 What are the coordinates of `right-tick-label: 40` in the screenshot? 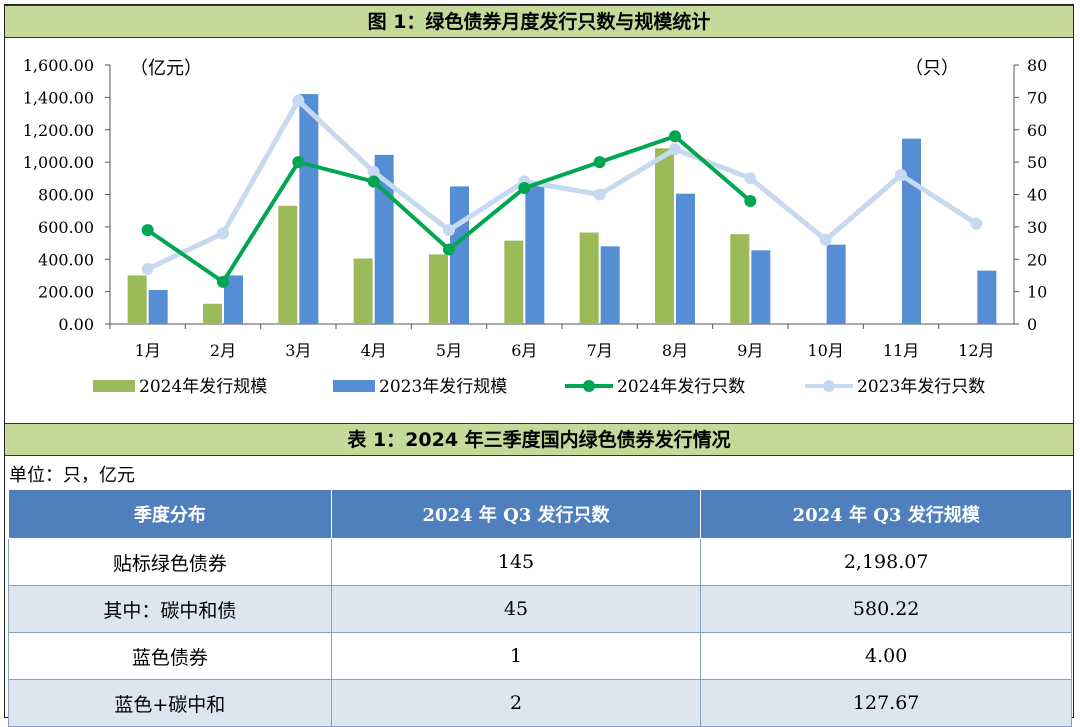 It's located at (1037, 195).